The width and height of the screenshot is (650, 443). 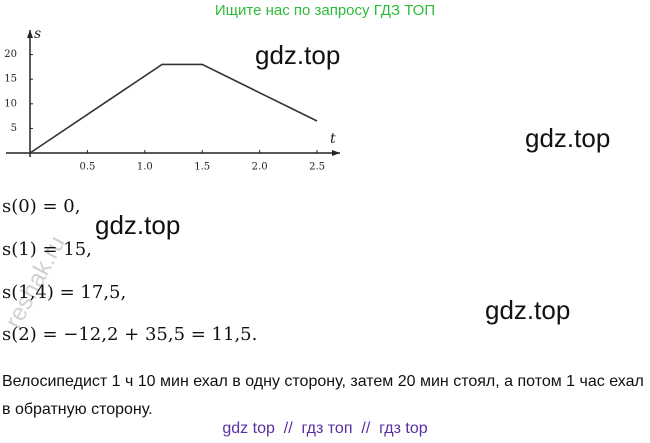 What do you see at coordinates (87, 167) in the screenshot?
I see `x-tick-label: 0.5` at bounding box center [87, 167].